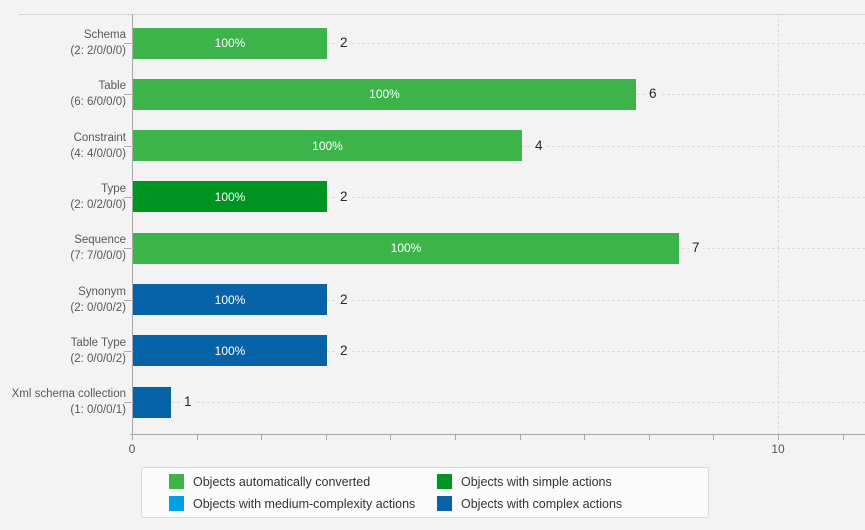 The width and height of the screenshot is (865, 530). What do you see at coordinates (442, 14) in the screenshot?
I see `plot-top-border` at bounding box center [442, 14].